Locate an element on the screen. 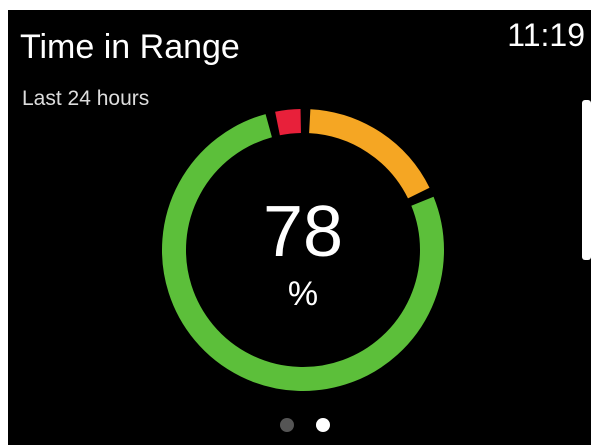 This screenshot has width=591, height=445. center-value: 78 is located at coordinates (303, 232).